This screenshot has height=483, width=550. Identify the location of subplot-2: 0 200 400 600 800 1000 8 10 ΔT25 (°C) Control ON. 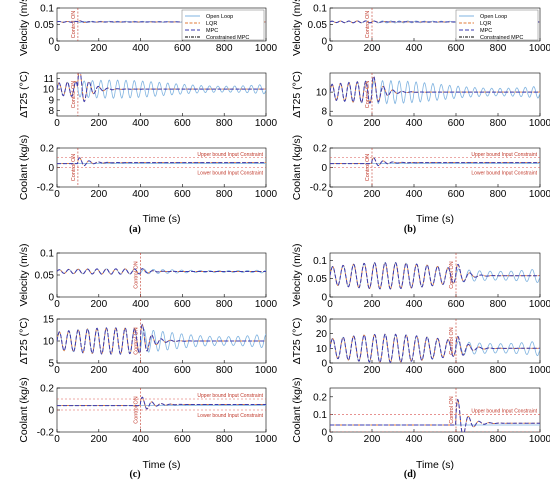
(420, 100).